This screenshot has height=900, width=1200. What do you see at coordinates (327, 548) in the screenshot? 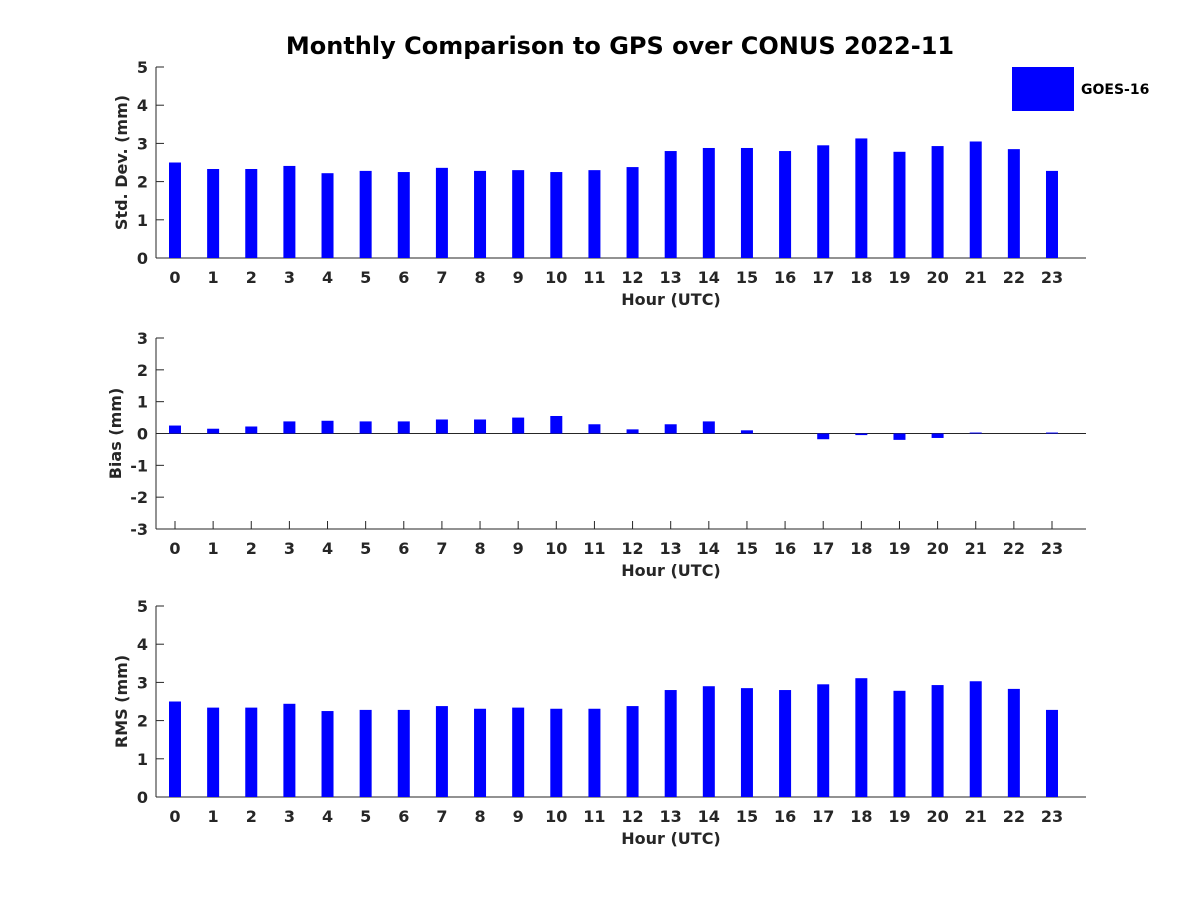
I see `bias-x-tick-label: 4` at bounding box center [327, 548].